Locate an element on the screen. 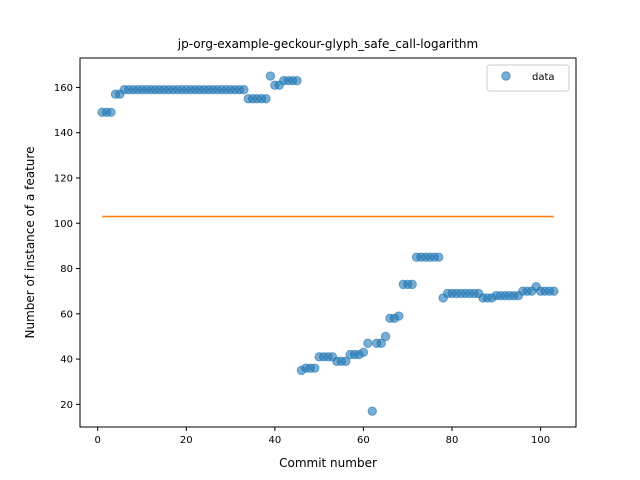 The image size is (640, 480). y-tick-label: 40 is located at coordinates (66, 360).